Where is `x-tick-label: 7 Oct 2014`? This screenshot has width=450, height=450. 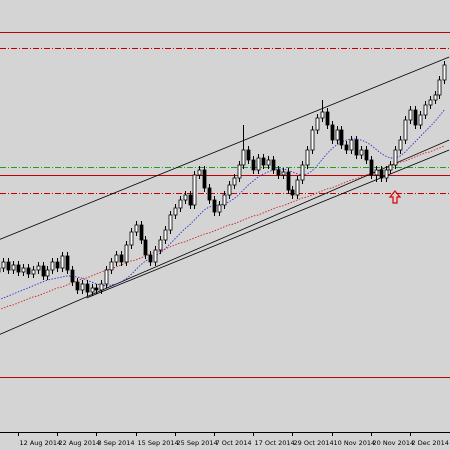
x-tick-label: 7 Oct 2014 is located at coordinates (234, 443).